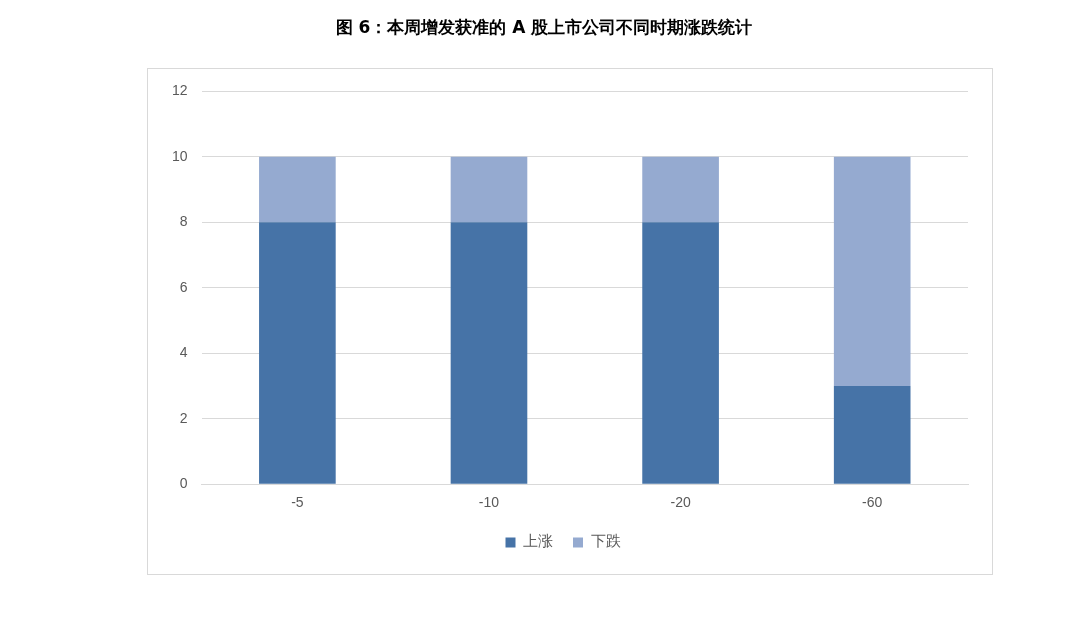 The image size is (1088, 618). Describe the element at coordinates (183, 286) in the screenshot. I see `y-tick-label: 6` at that location.